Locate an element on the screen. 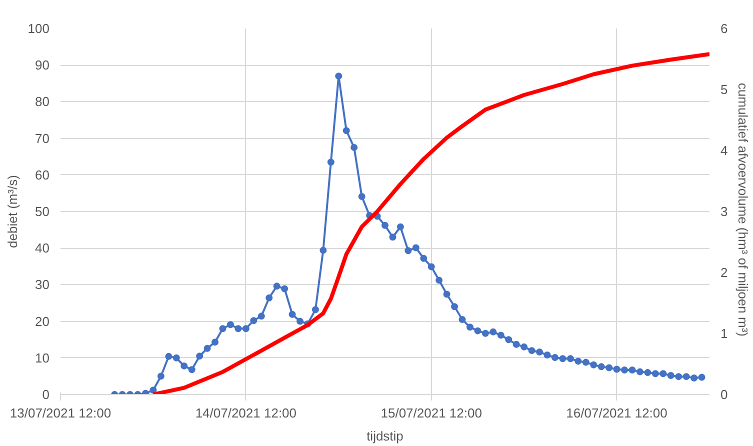 This screenshot has height=446, width=753. y2-axis-title: cumulatief afvoervolume (hm³ of miljoen m³) is located at coordinates (743, 209).